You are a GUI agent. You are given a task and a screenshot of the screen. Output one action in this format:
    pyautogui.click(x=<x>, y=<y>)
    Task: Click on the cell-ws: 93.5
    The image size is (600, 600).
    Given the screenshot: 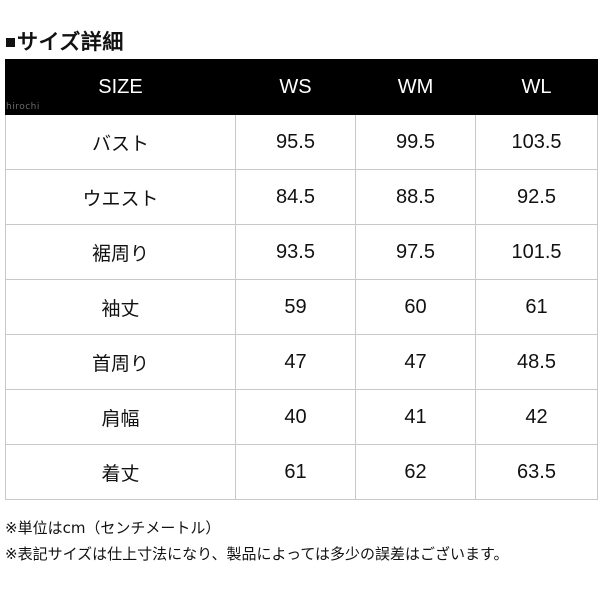 What is the action you would take?
    pyautogui.click(x=295, y=252)
    